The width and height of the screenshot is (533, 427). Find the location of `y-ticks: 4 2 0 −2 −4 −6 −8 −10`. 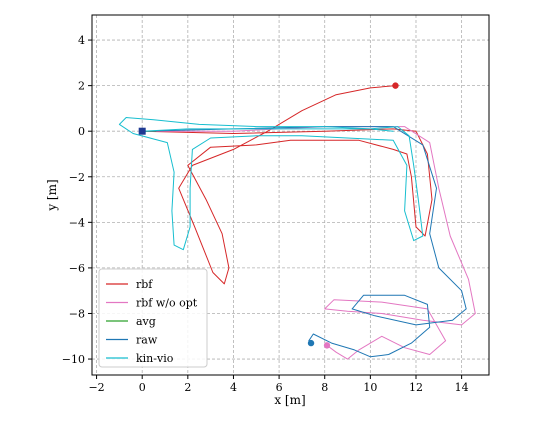

y-ticks: 4 2 0 −2 −4 −6 −8 −10 is located at coordinates (77, 200).